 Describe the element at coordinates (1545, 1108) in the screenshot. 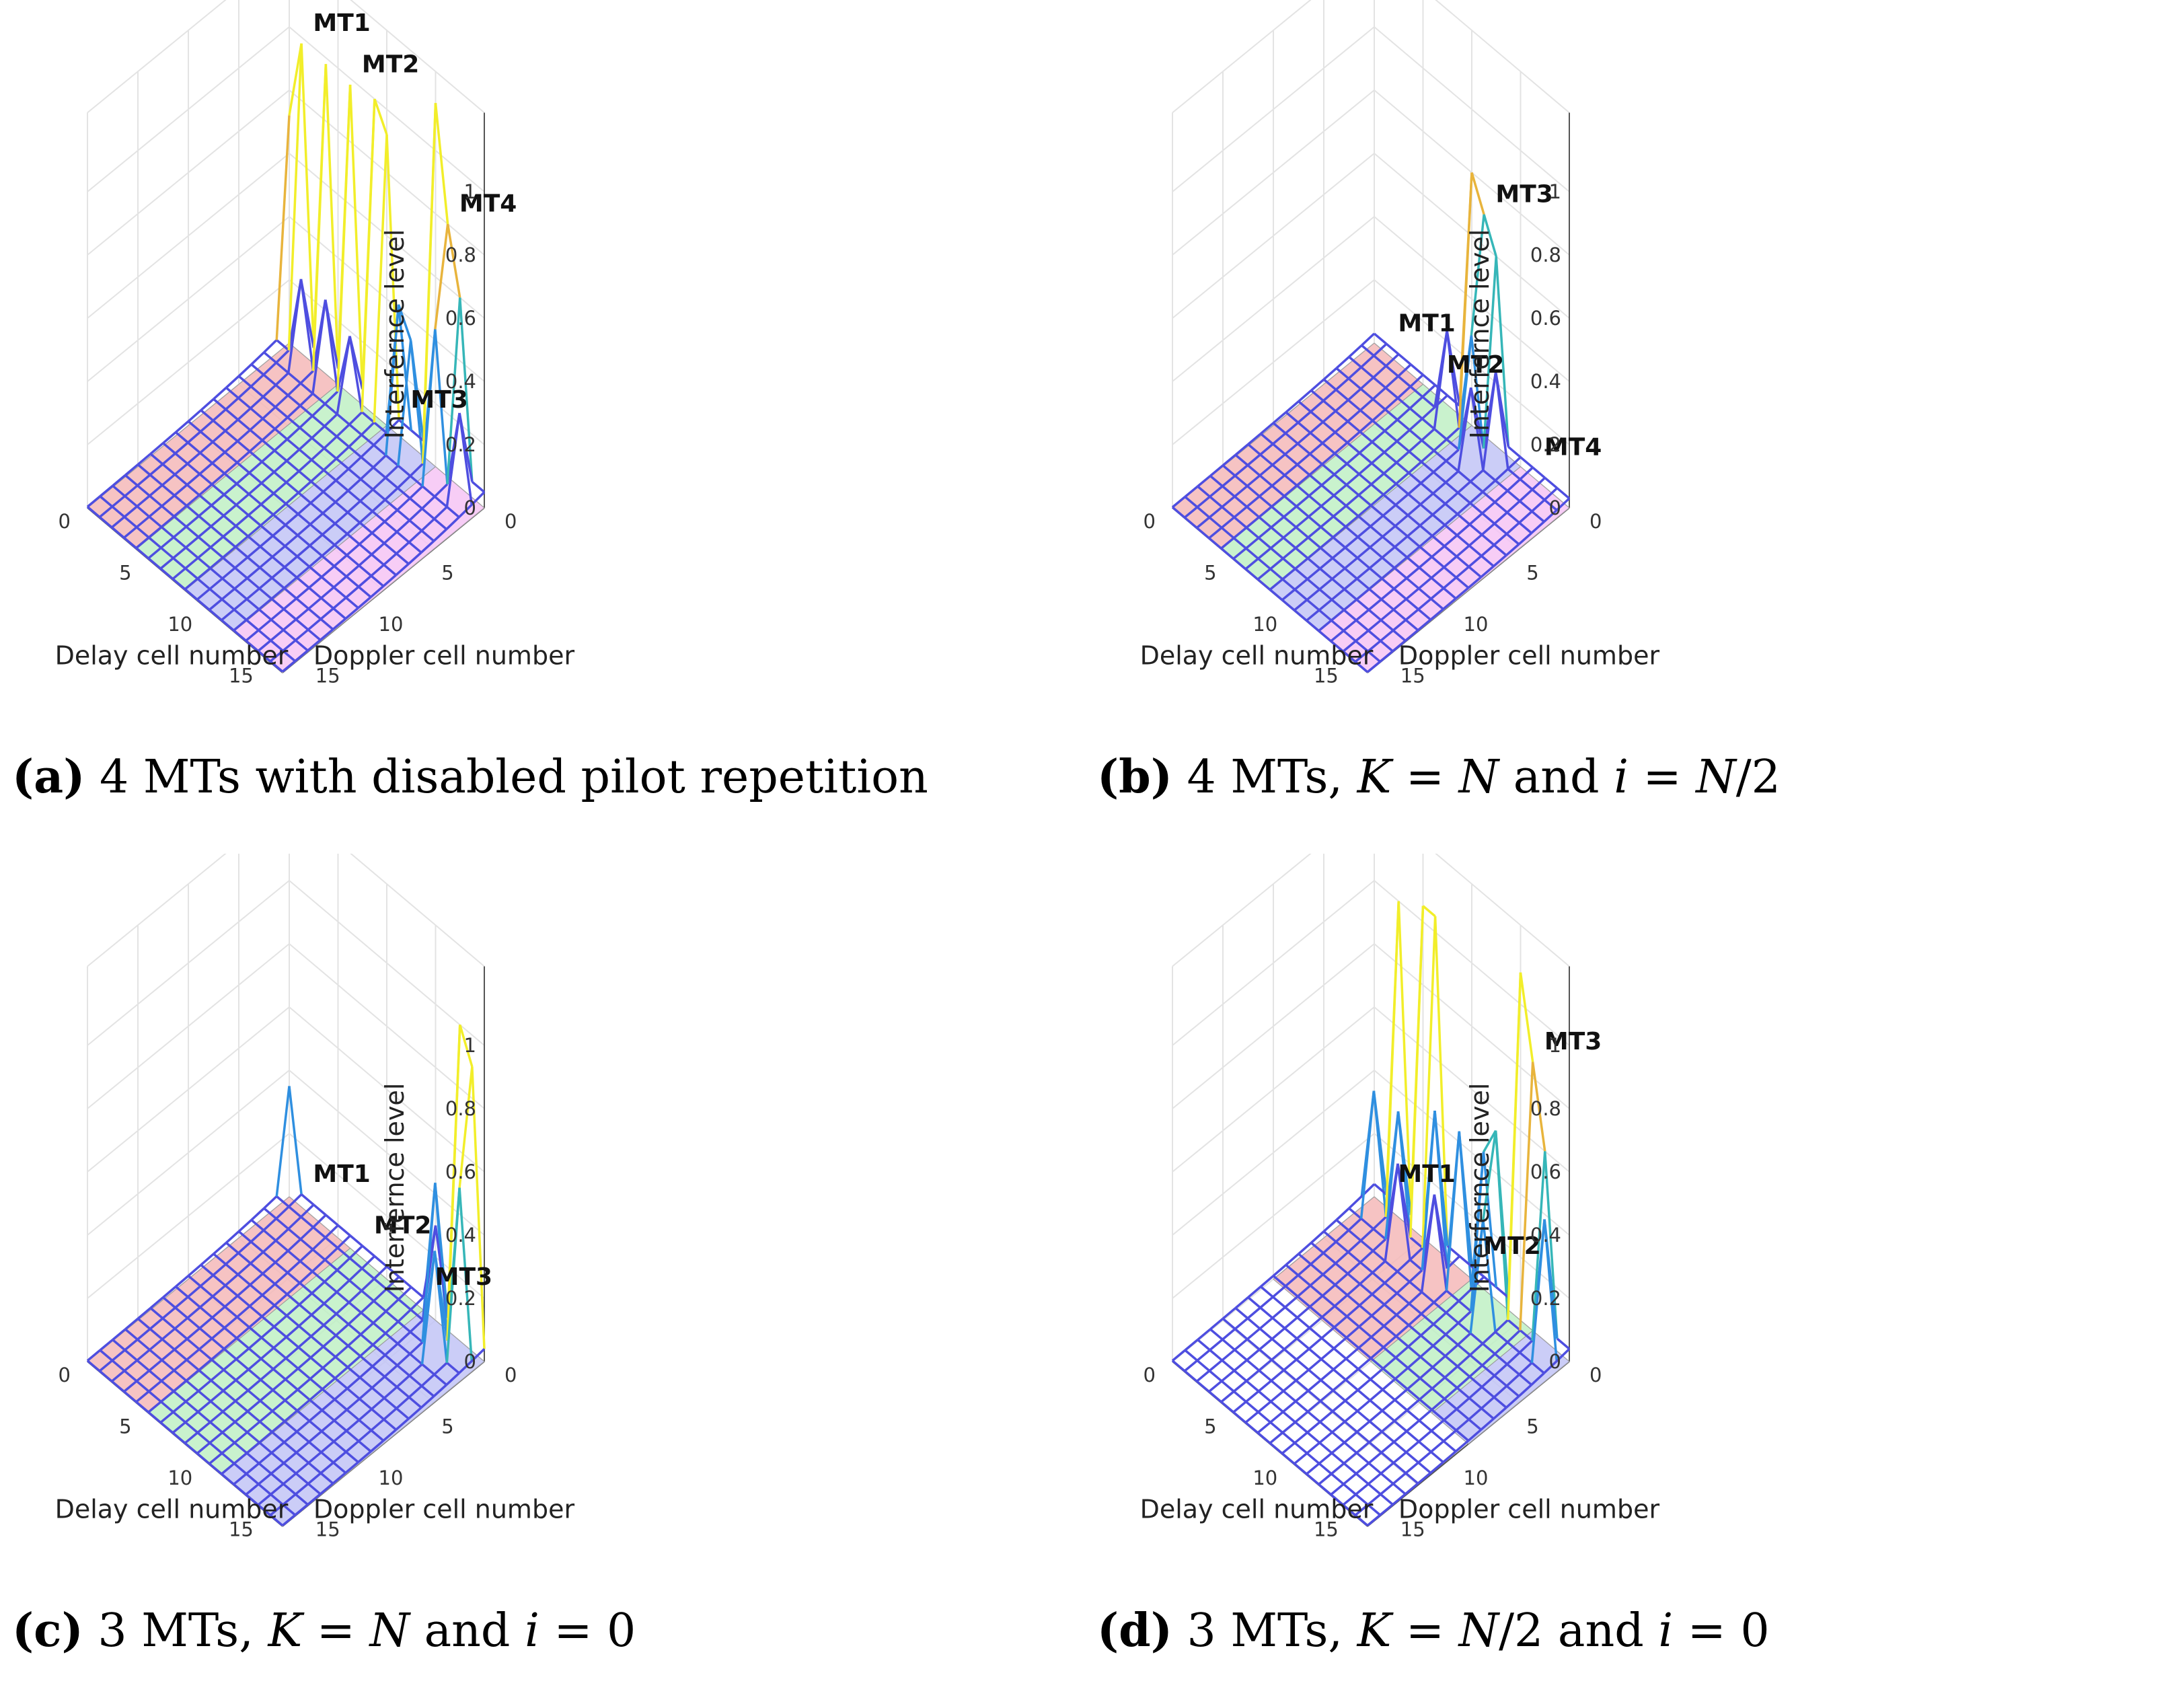

I see `z-tick-label: 0.8` at that location.